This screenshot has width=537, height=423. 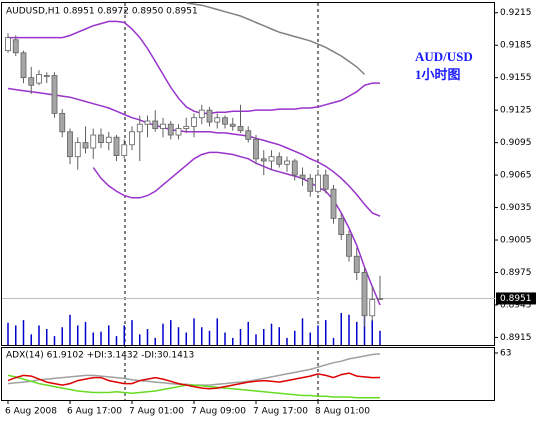 I want to click on x-tick-label: 7 Aug 01:00, so click(x=156, y=412).